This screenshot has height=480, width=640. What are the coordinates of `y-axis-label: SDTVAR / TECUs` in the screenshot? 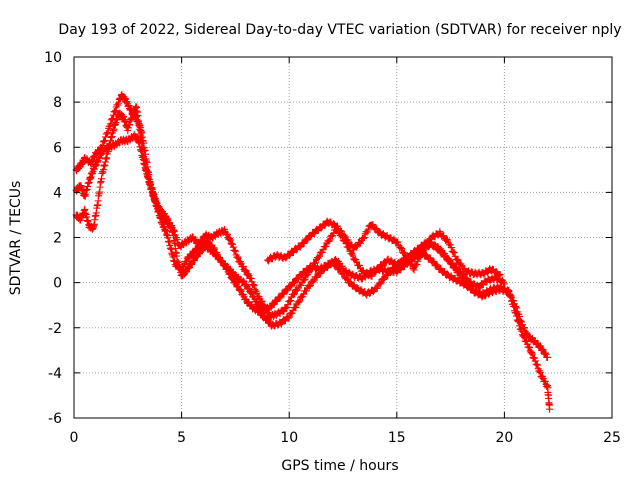 It's located at (16, 238).